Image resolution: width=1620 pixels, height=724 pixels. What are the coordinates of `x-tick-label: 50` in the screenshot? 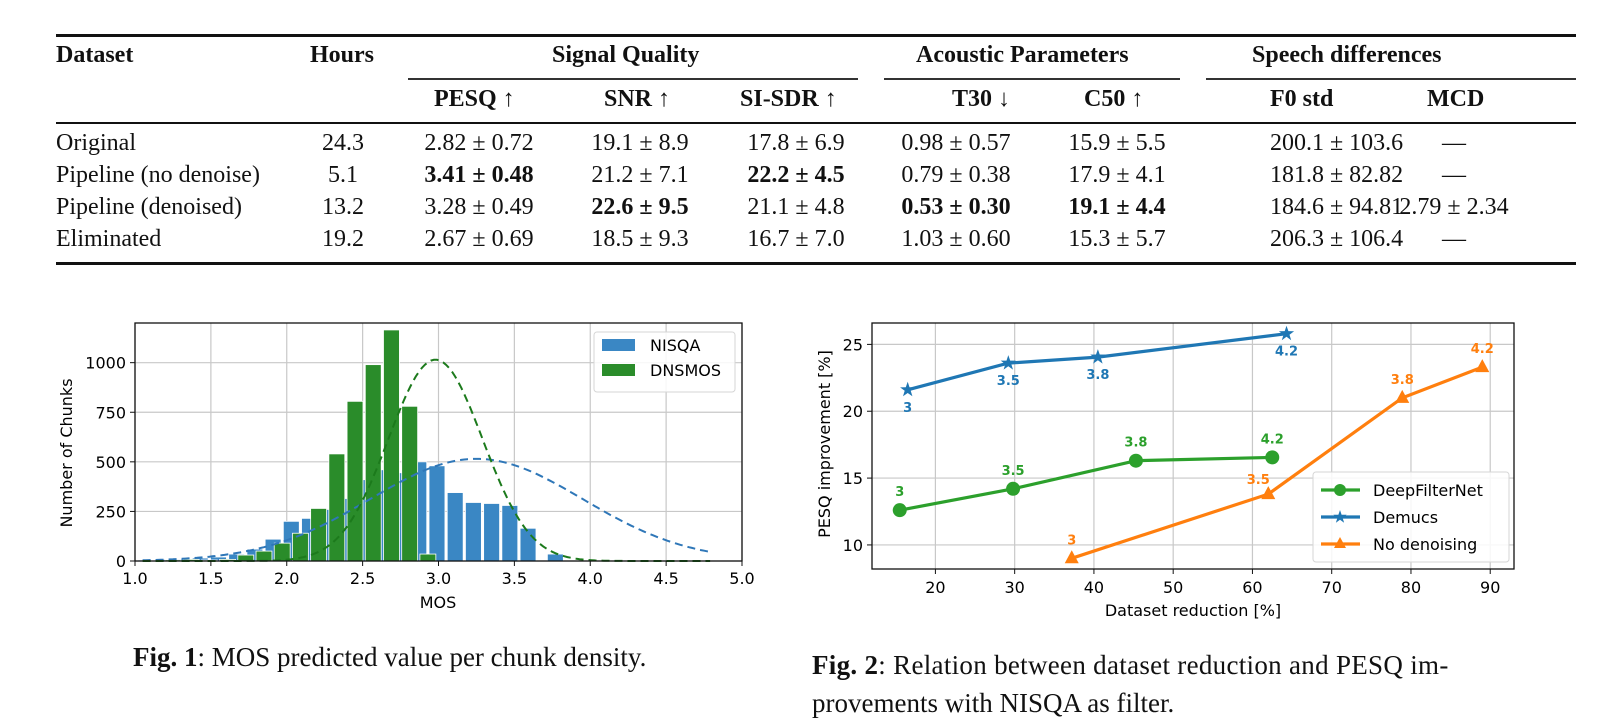 It's located at (1173, 587).